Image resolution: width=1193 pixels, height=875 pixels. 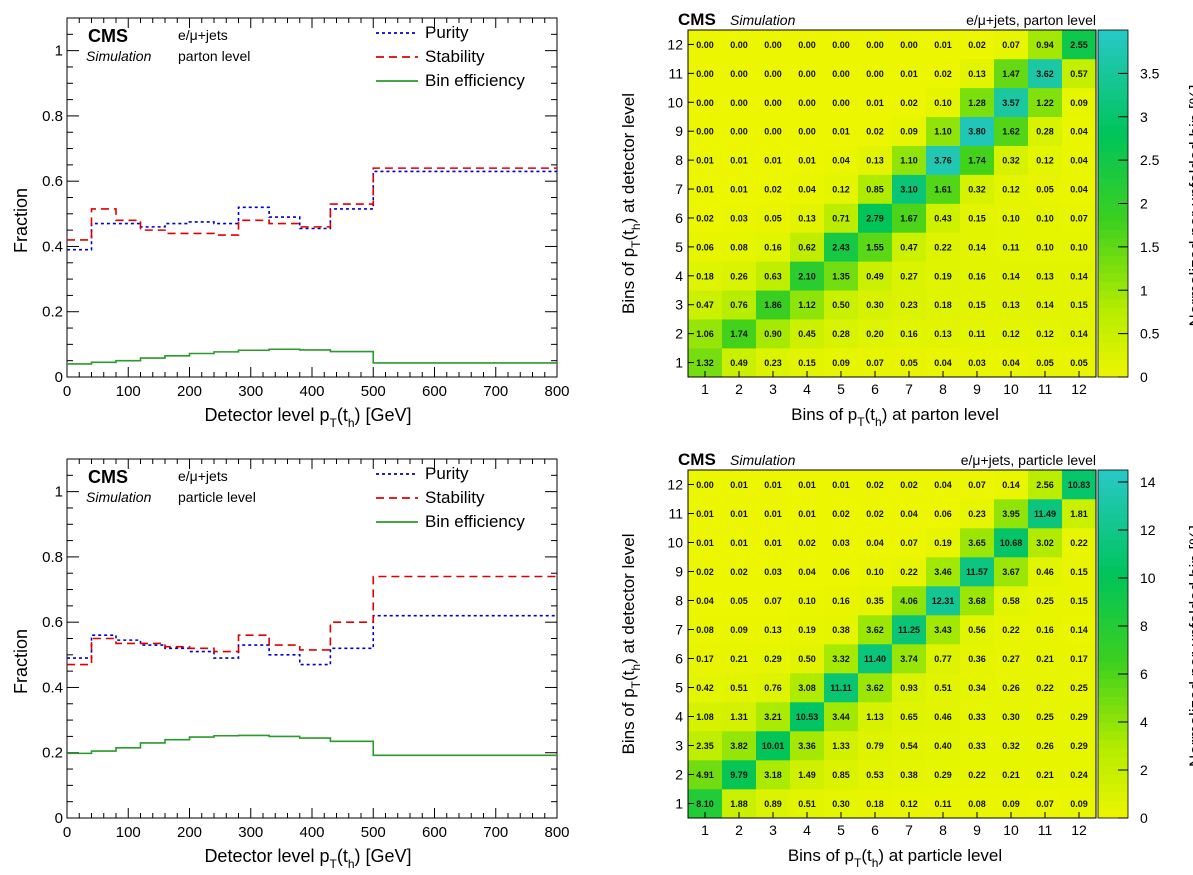 What do you see at coordinates (909, 746) in the screenshot?
I see `cell-value-label: 0.54` at bounding box center [909, 746].